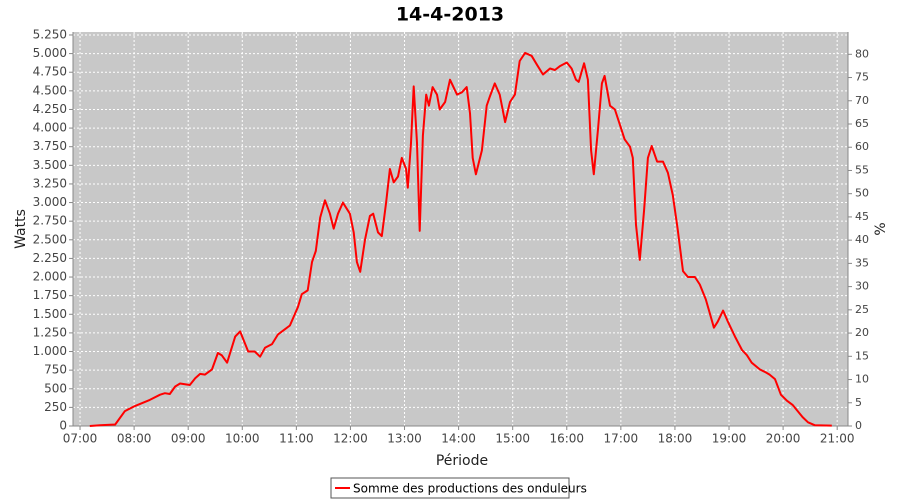 Image resolution: width=900 pixels, height=500 pixels. I want to click on y-tick-label: 2.750, so click(50, 221).